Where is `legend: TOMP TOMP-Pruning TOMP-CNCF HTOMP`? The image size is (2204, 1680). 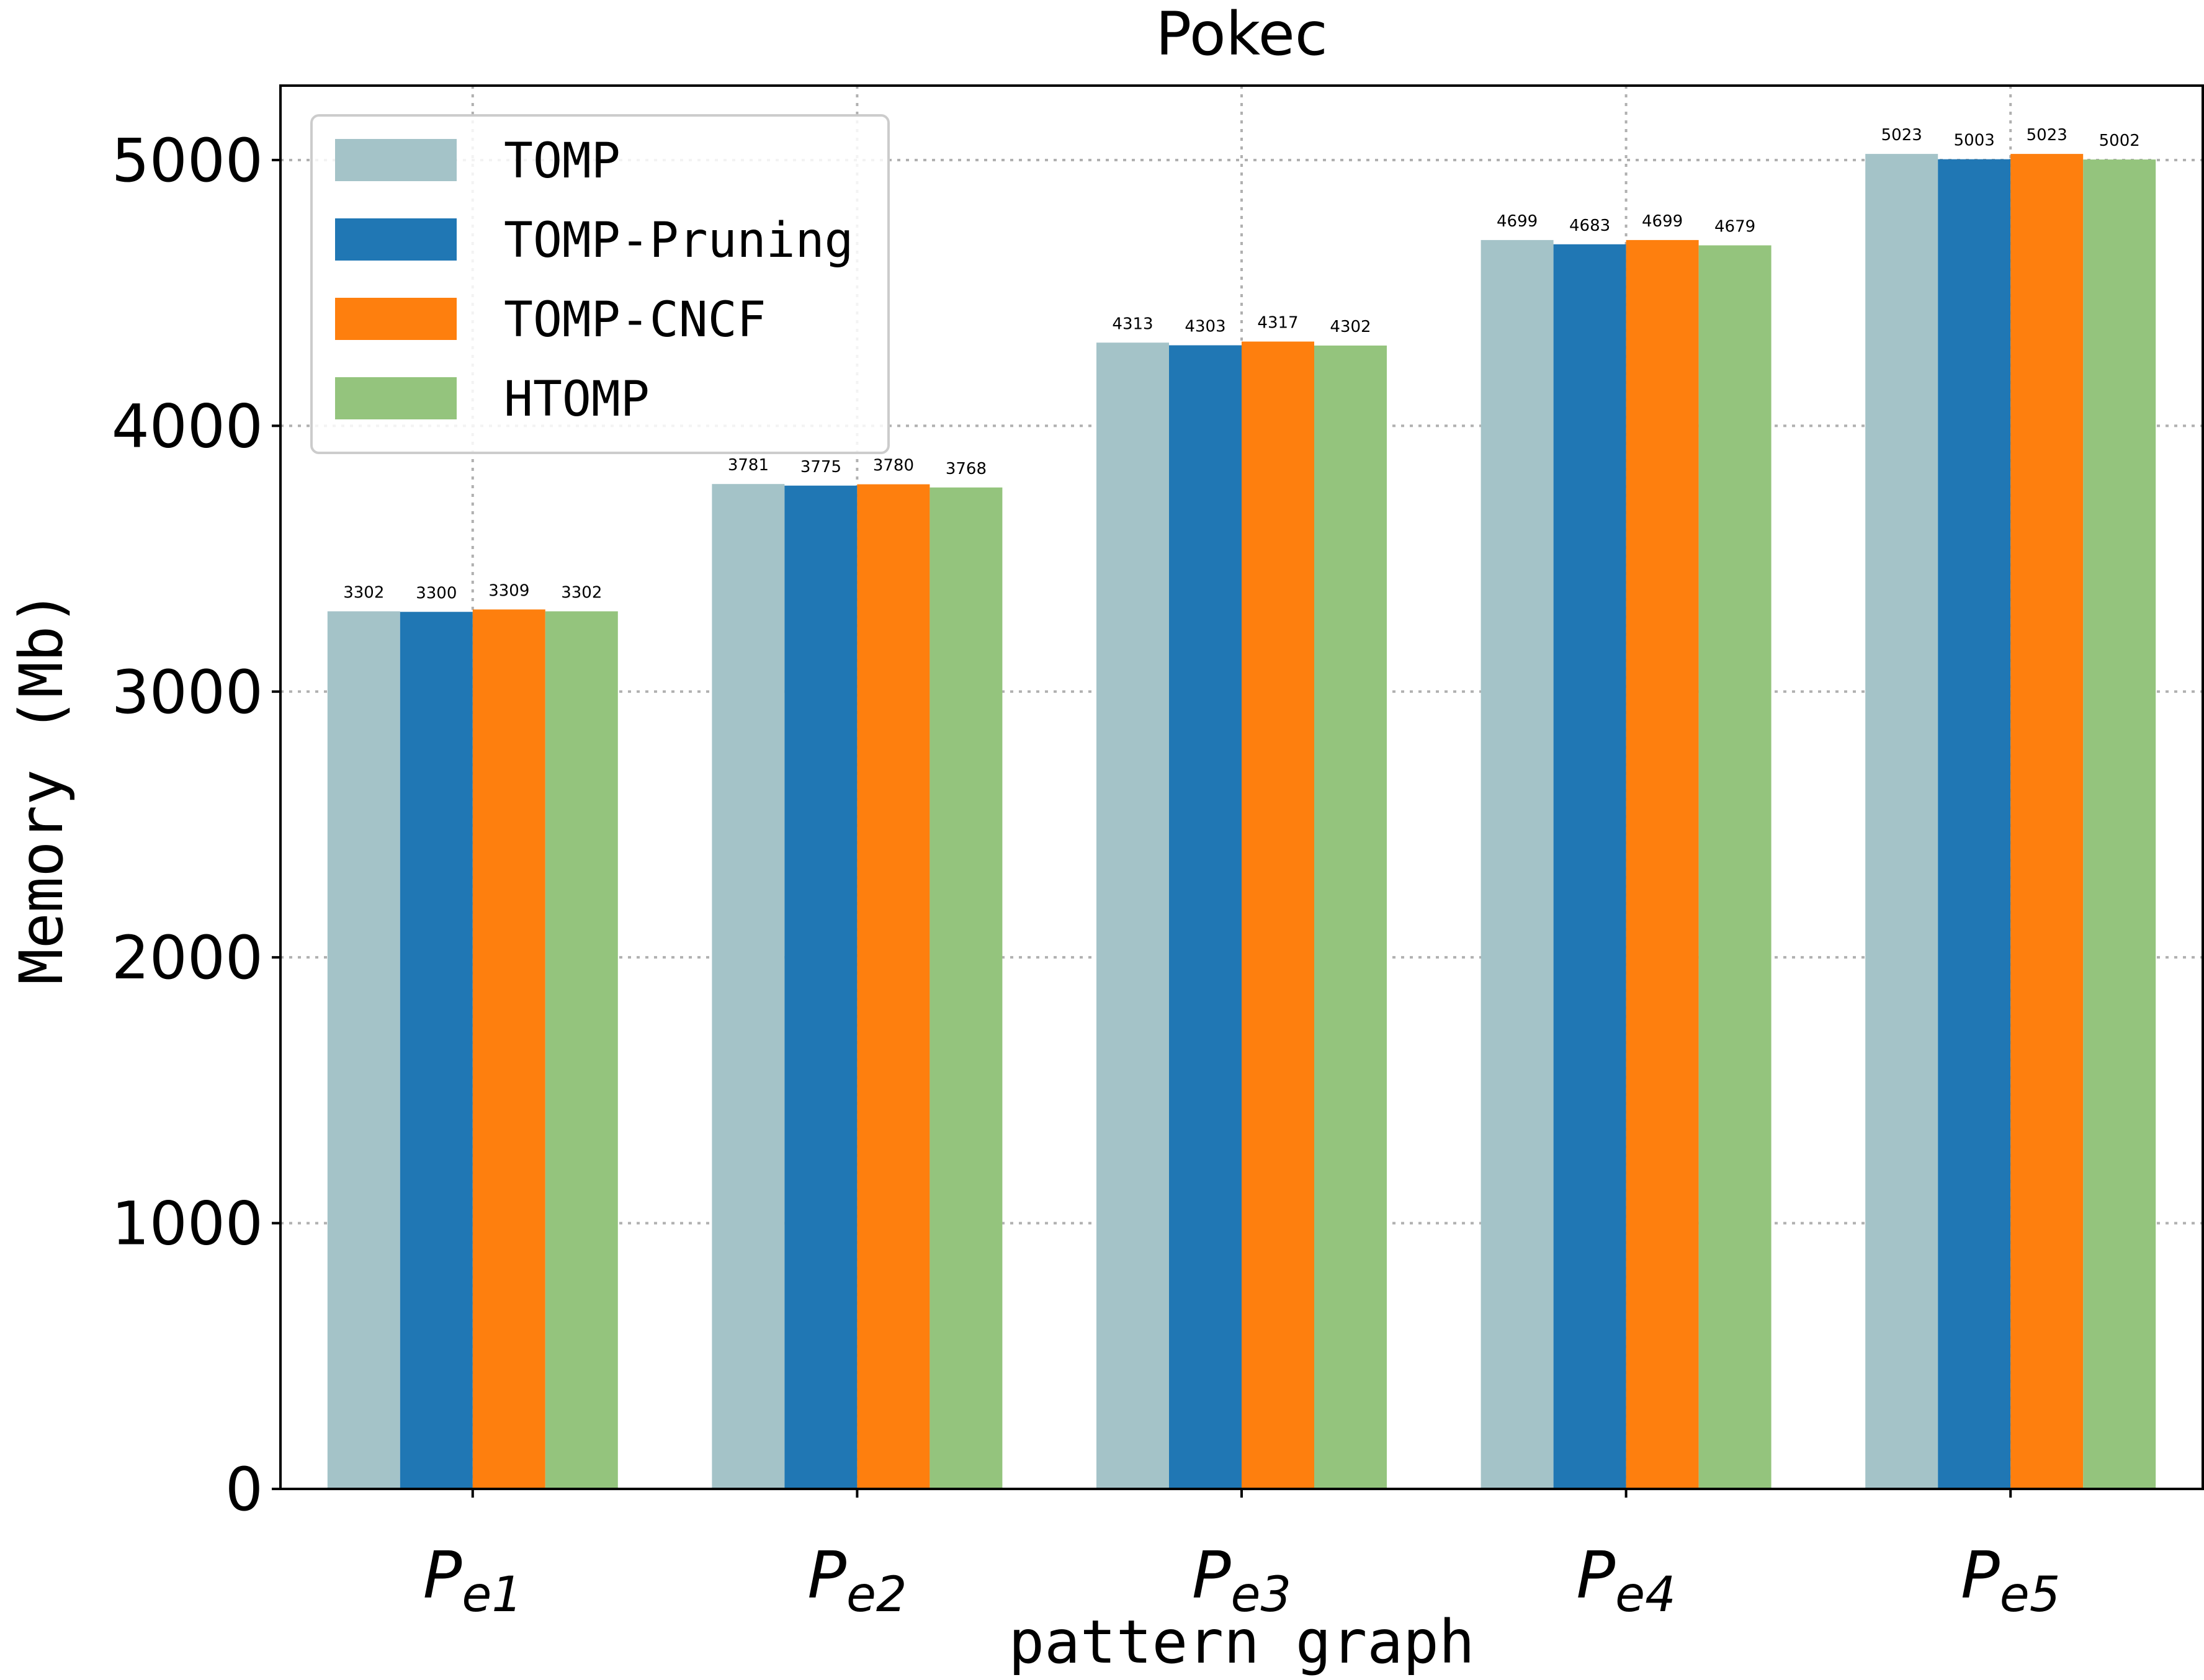
legend: TOMP TOMP-Pruning TOMP-CNCF HTOMP is located at coordinates (600, 284).